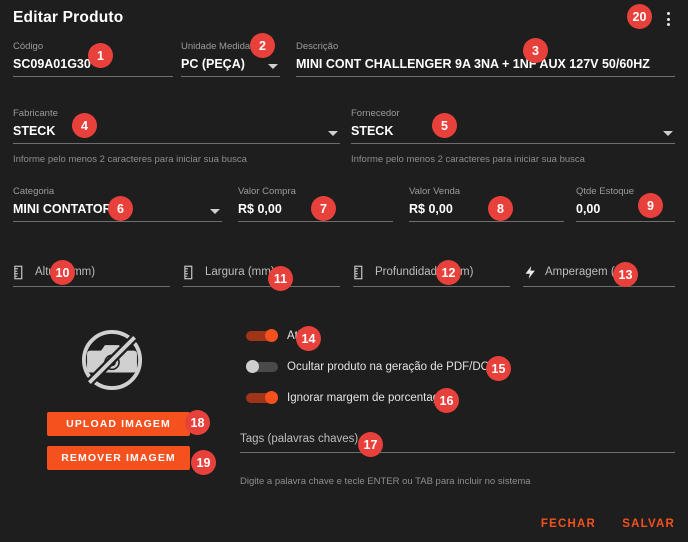 The width and height of the screenshot is (688, 542). What do you see at coordinates (34, 131) in the screenshot?
I see `fabricante-value: STECK` at bounding box center [34, 131].